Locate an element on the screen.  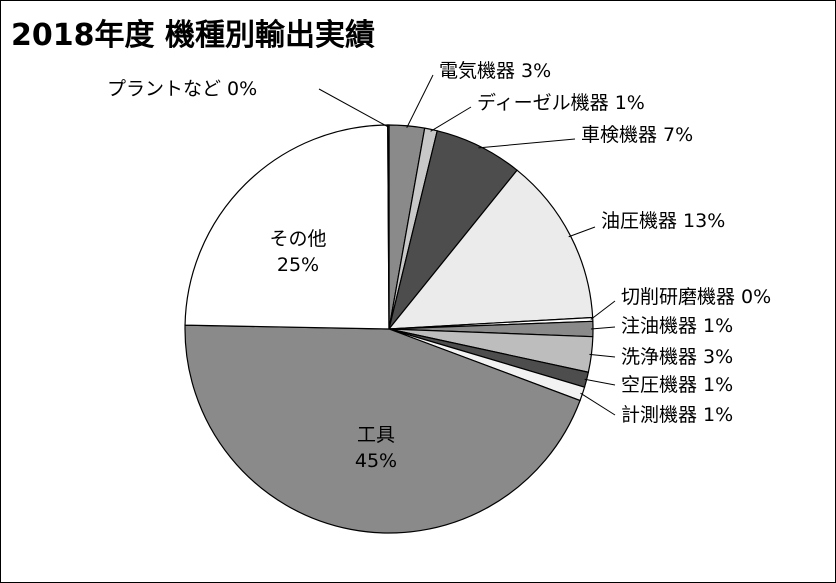
slice-label-8: 計測機器 1% is located at coordinates (677, 415).